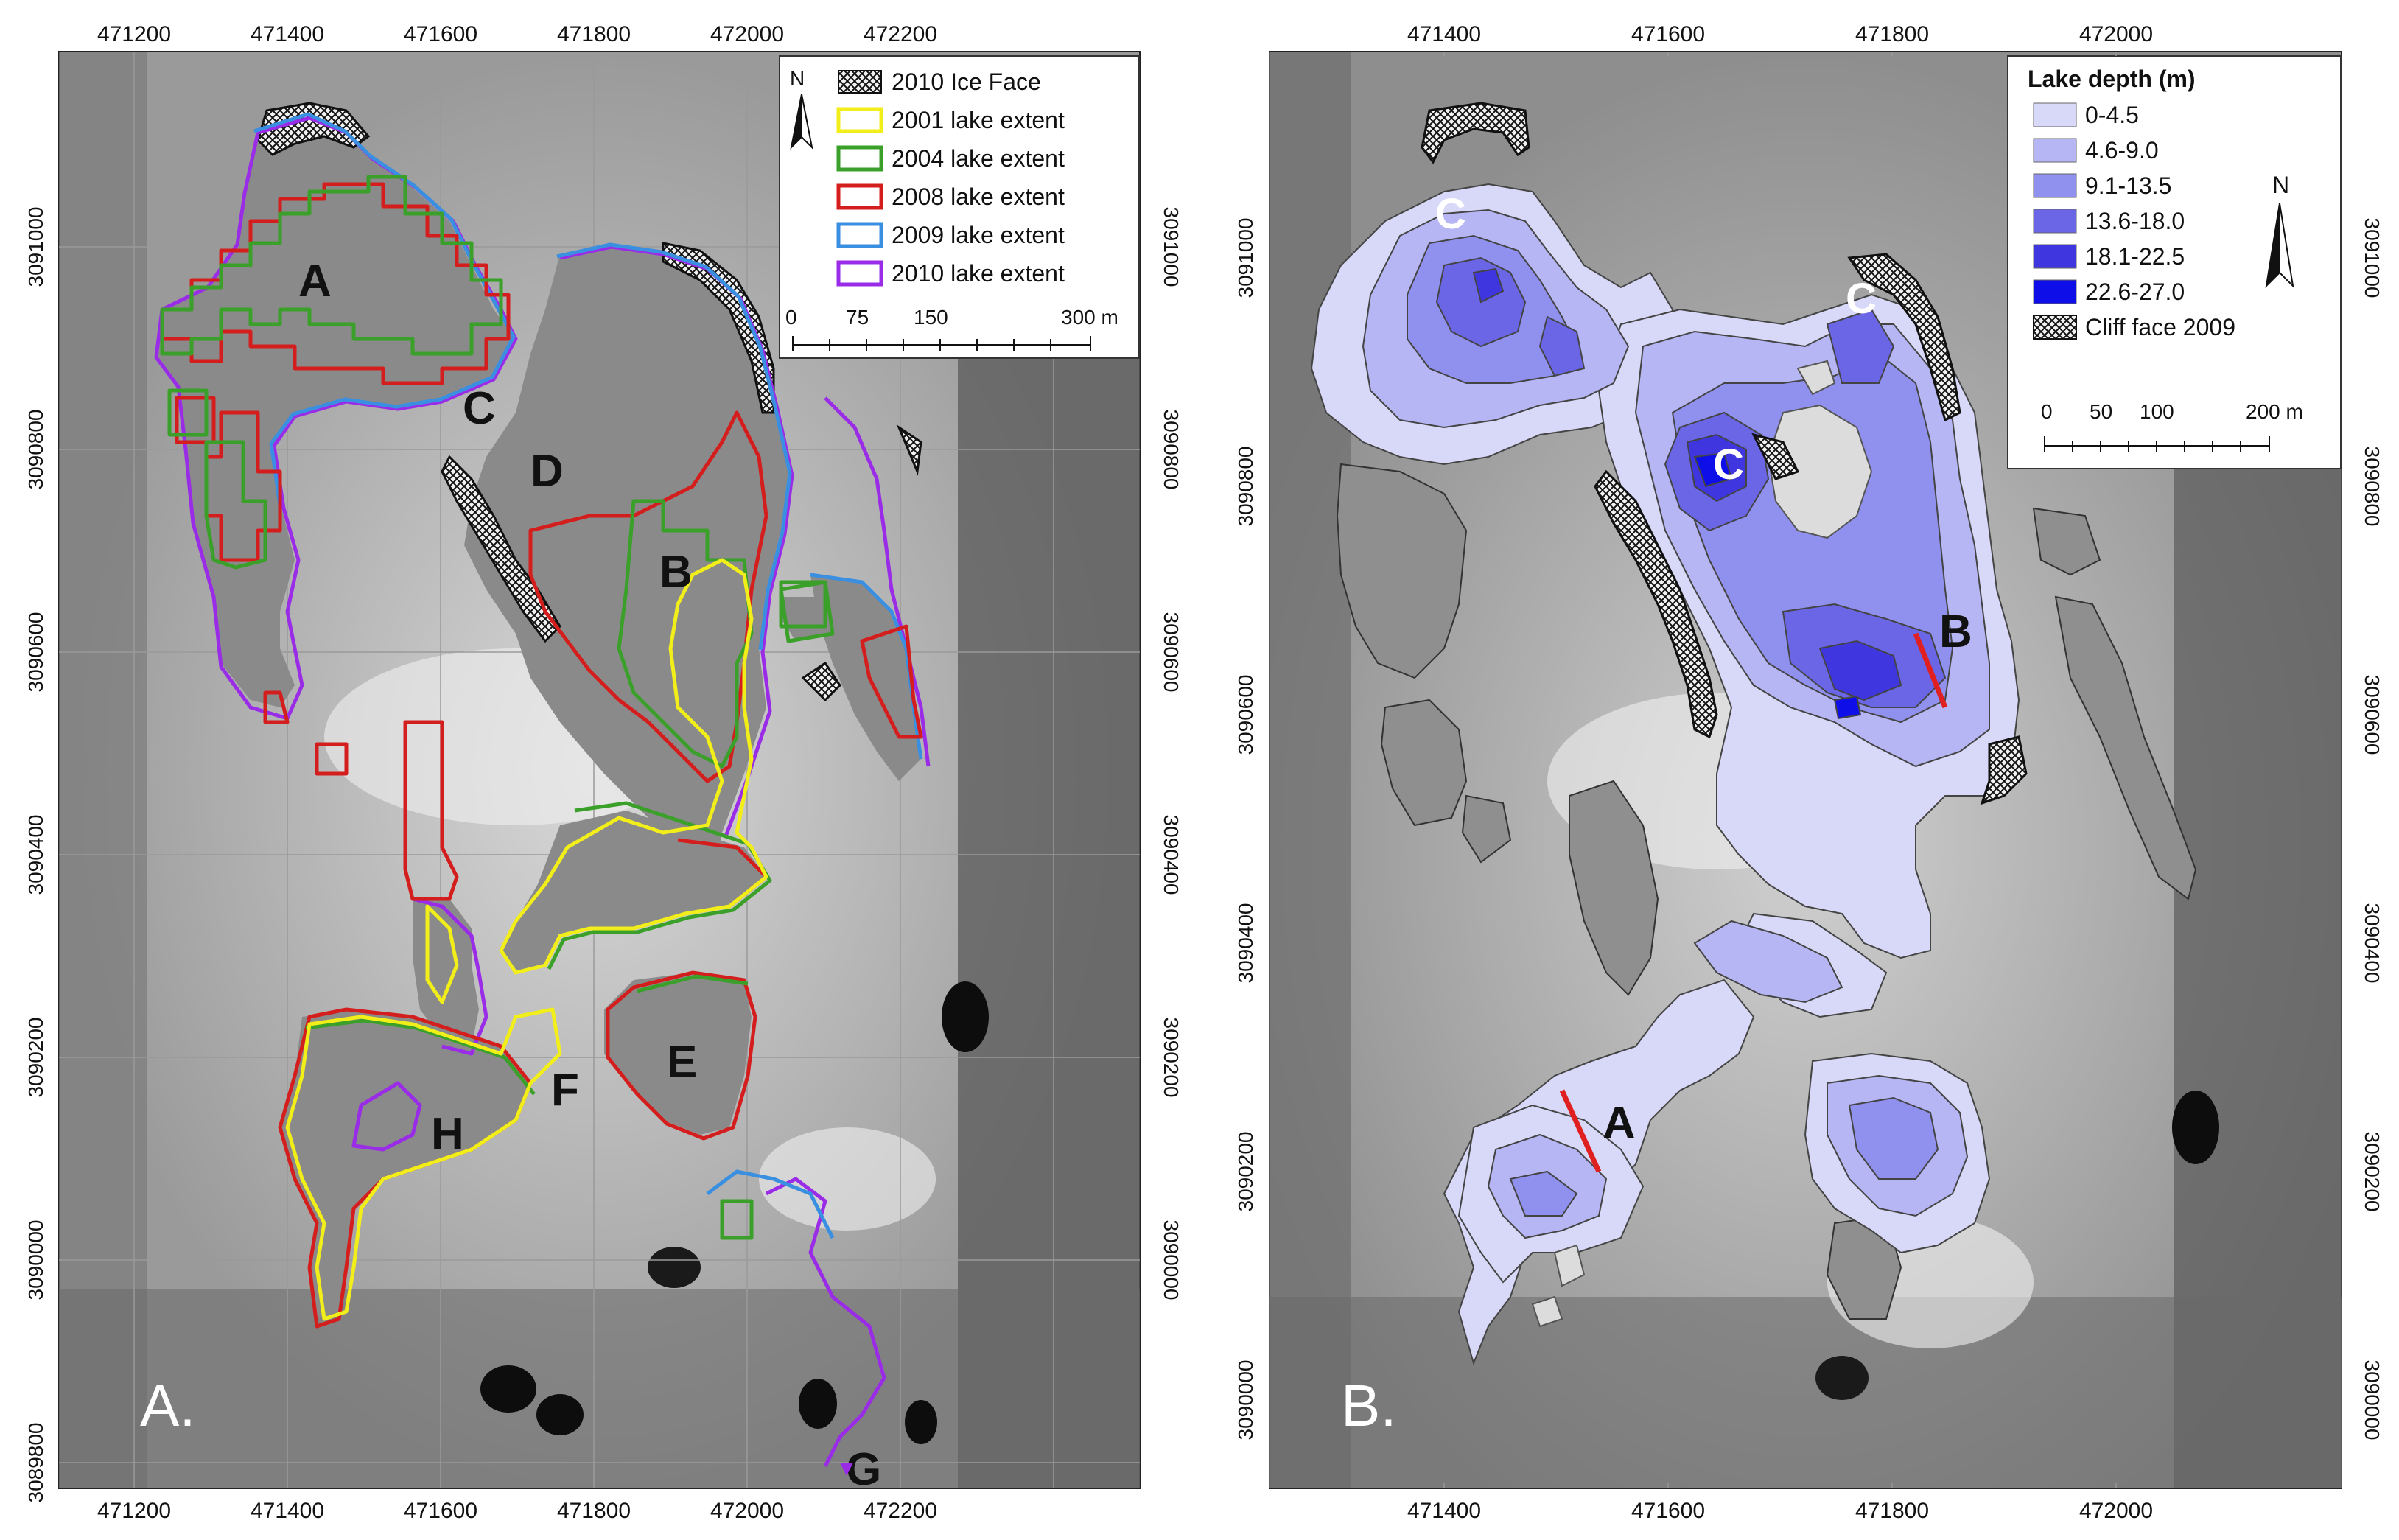 Image resolution: width=2399 pixels, height=1540 pixels. What do you see at coordinates (2112, 79) in the screenshot?
I see `legend-b-title: Lake depth (m)` at bounding box center [2112, 79].